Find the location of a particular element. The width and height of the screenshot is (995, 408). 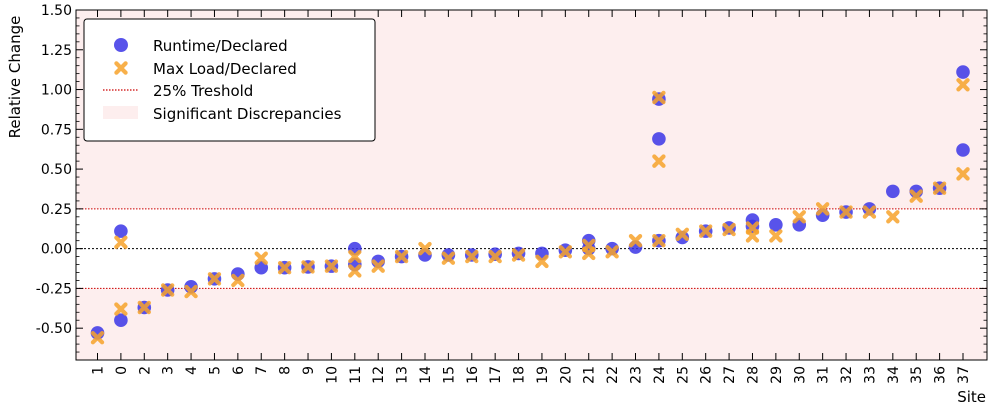

x-tick-label: 19 is located at coordinates (543, 375).